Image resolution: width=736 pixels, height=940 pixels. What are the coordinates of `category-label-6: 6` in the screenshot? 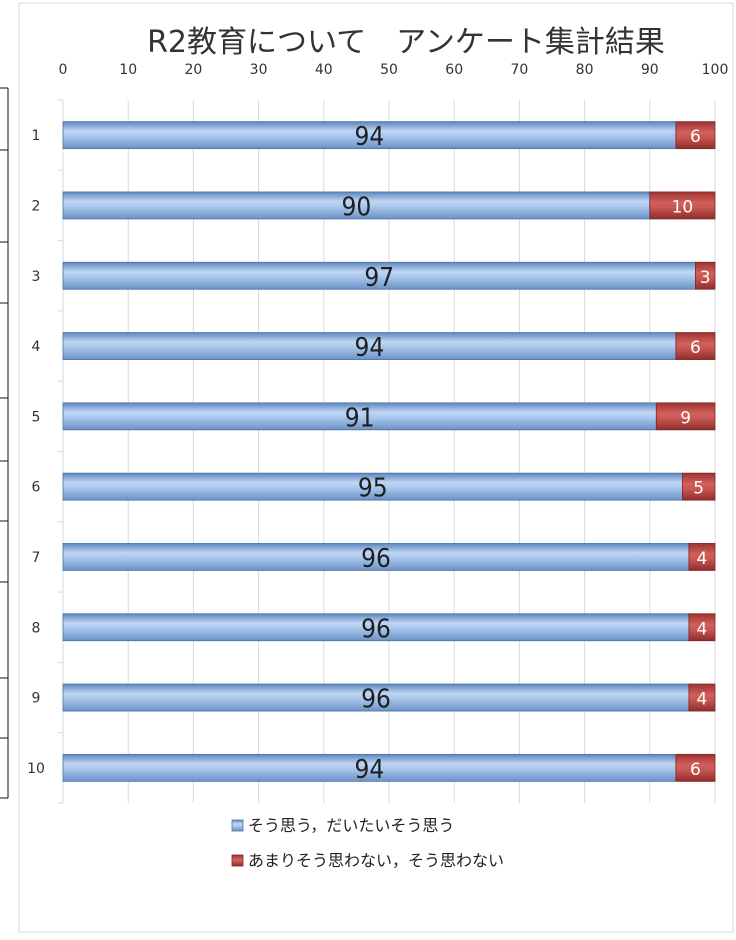 It's located at (36, 488).